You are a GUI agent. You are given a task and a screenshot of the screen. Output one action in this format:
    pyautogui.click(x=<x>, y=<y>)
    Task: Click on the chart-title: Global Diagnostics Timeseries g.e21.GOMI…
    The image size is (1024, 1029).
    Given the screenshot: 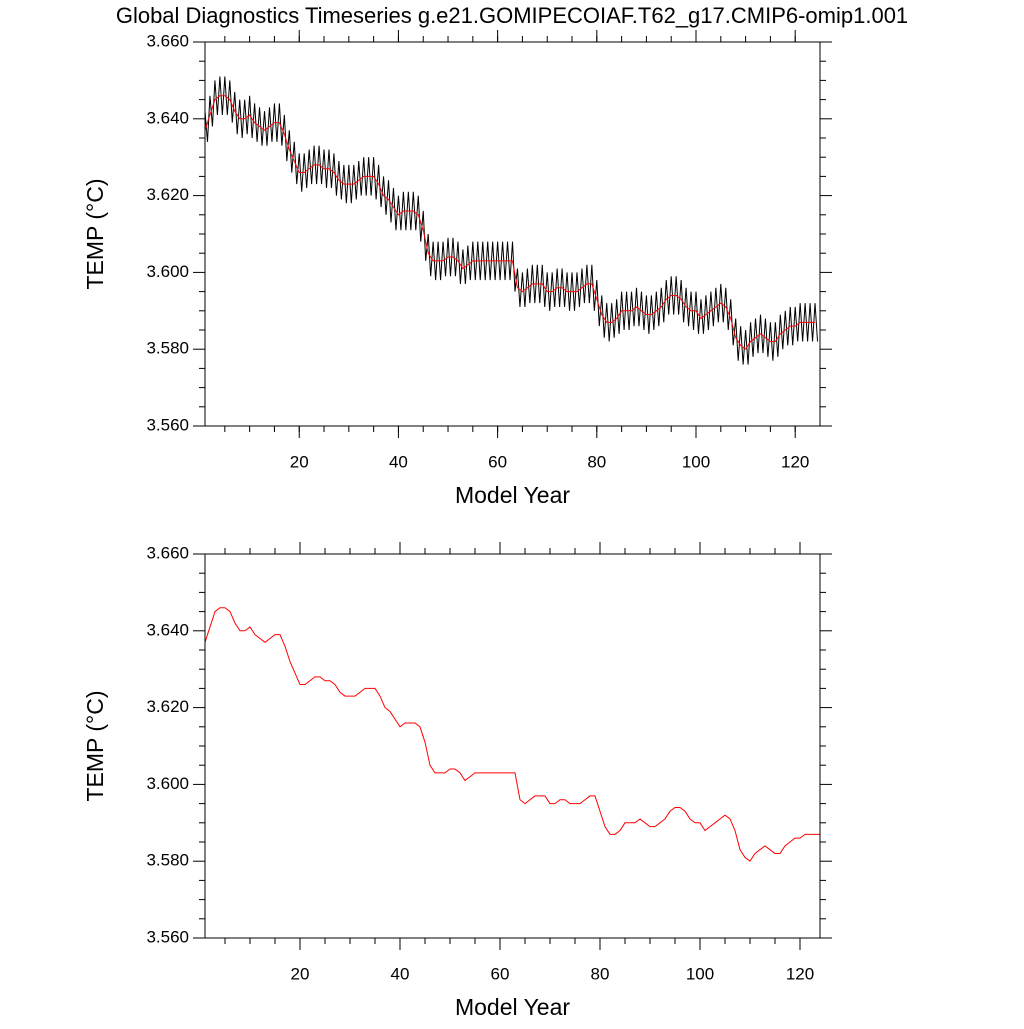 What is the action you would take?
    pyautogui.click(x=512, y=15)
    